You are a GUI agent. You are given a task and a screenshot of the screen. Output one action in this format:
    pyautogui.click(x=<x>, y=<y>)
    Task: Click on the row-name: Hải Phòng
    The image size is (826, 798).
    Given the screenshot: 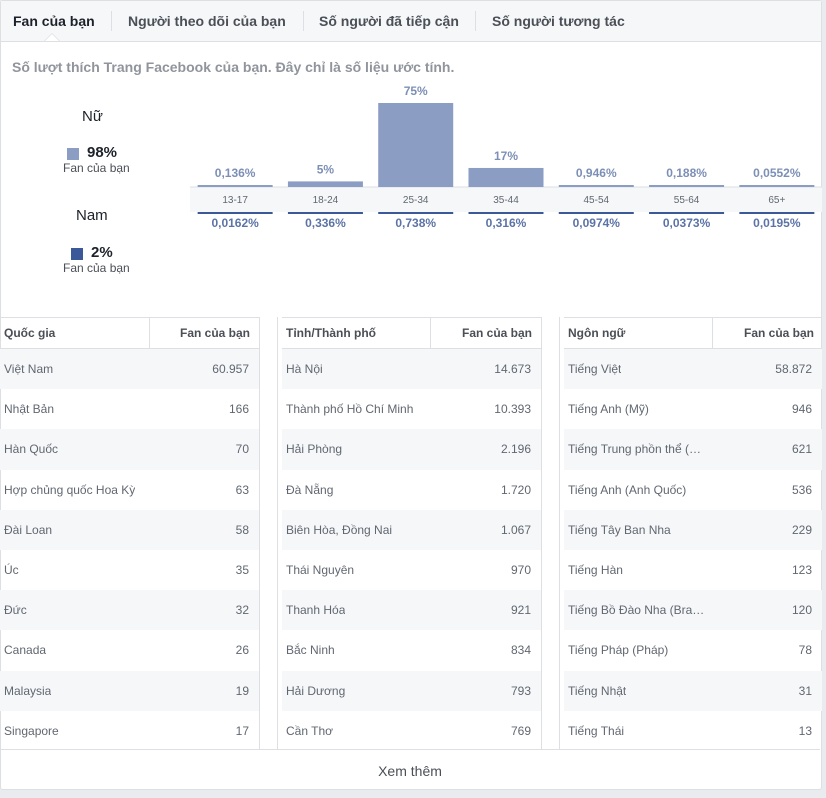 What is the action you would take?
    pyautogui.click(x=314, y=449)
    